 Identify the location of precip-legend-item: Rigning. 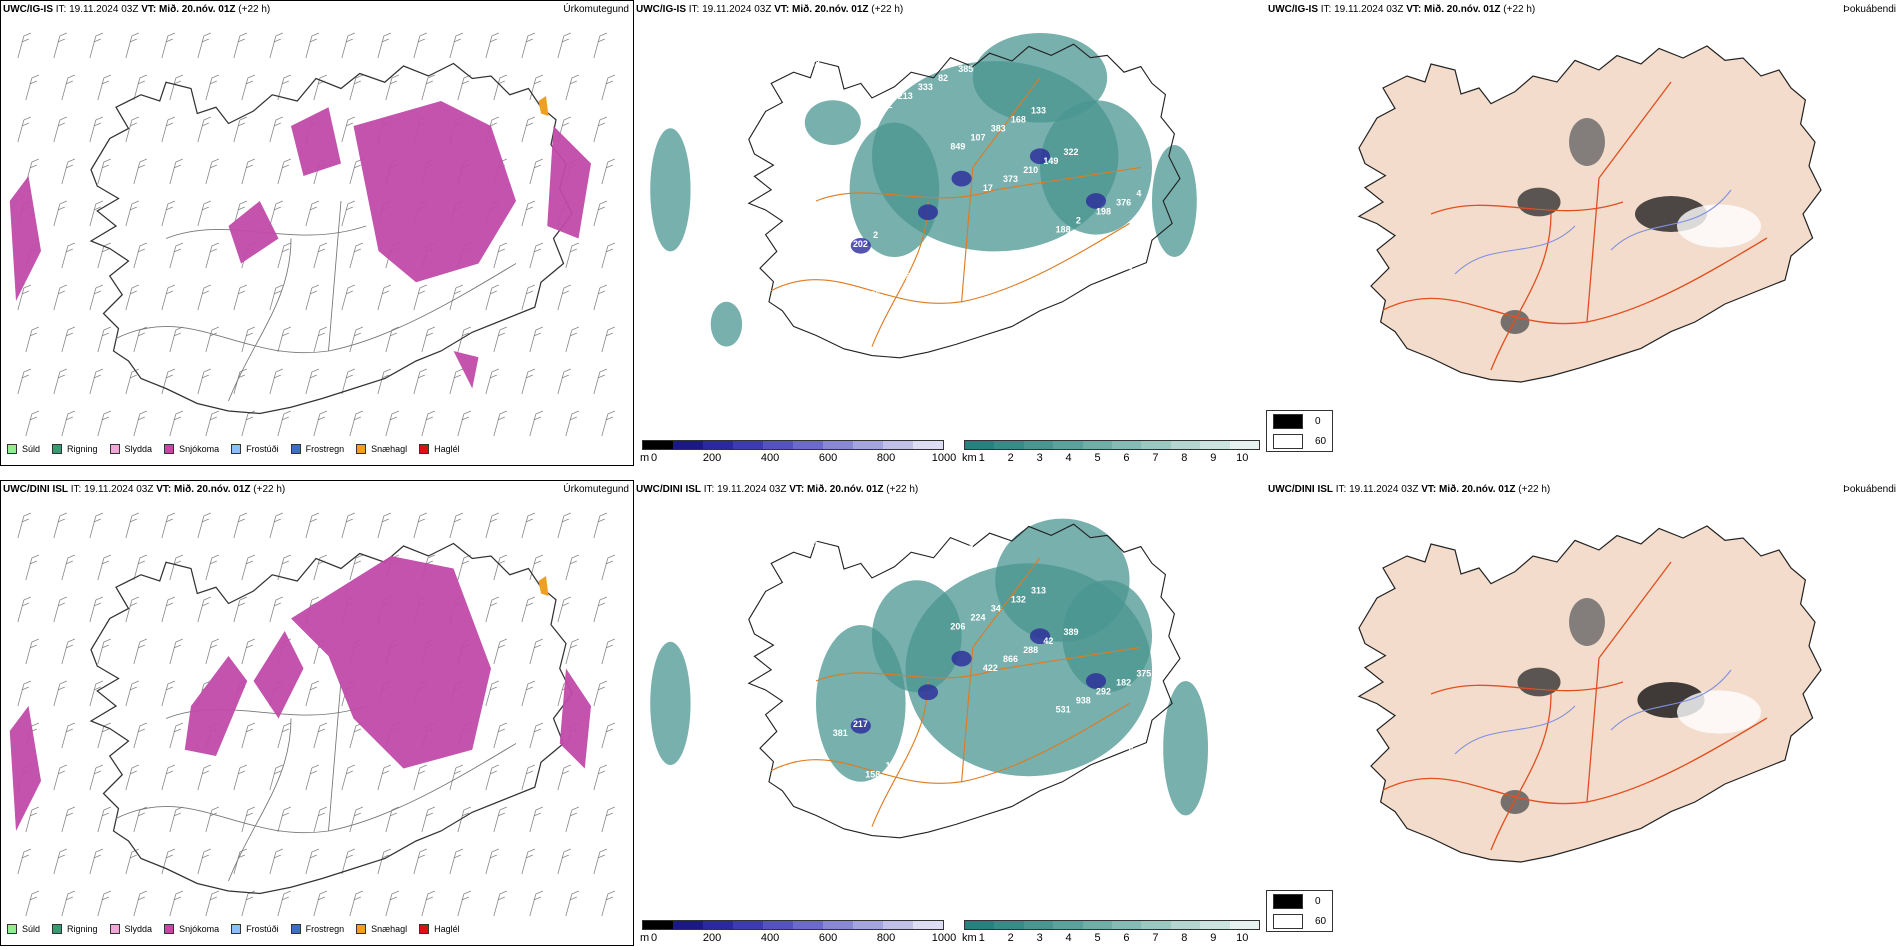
(75, 929).